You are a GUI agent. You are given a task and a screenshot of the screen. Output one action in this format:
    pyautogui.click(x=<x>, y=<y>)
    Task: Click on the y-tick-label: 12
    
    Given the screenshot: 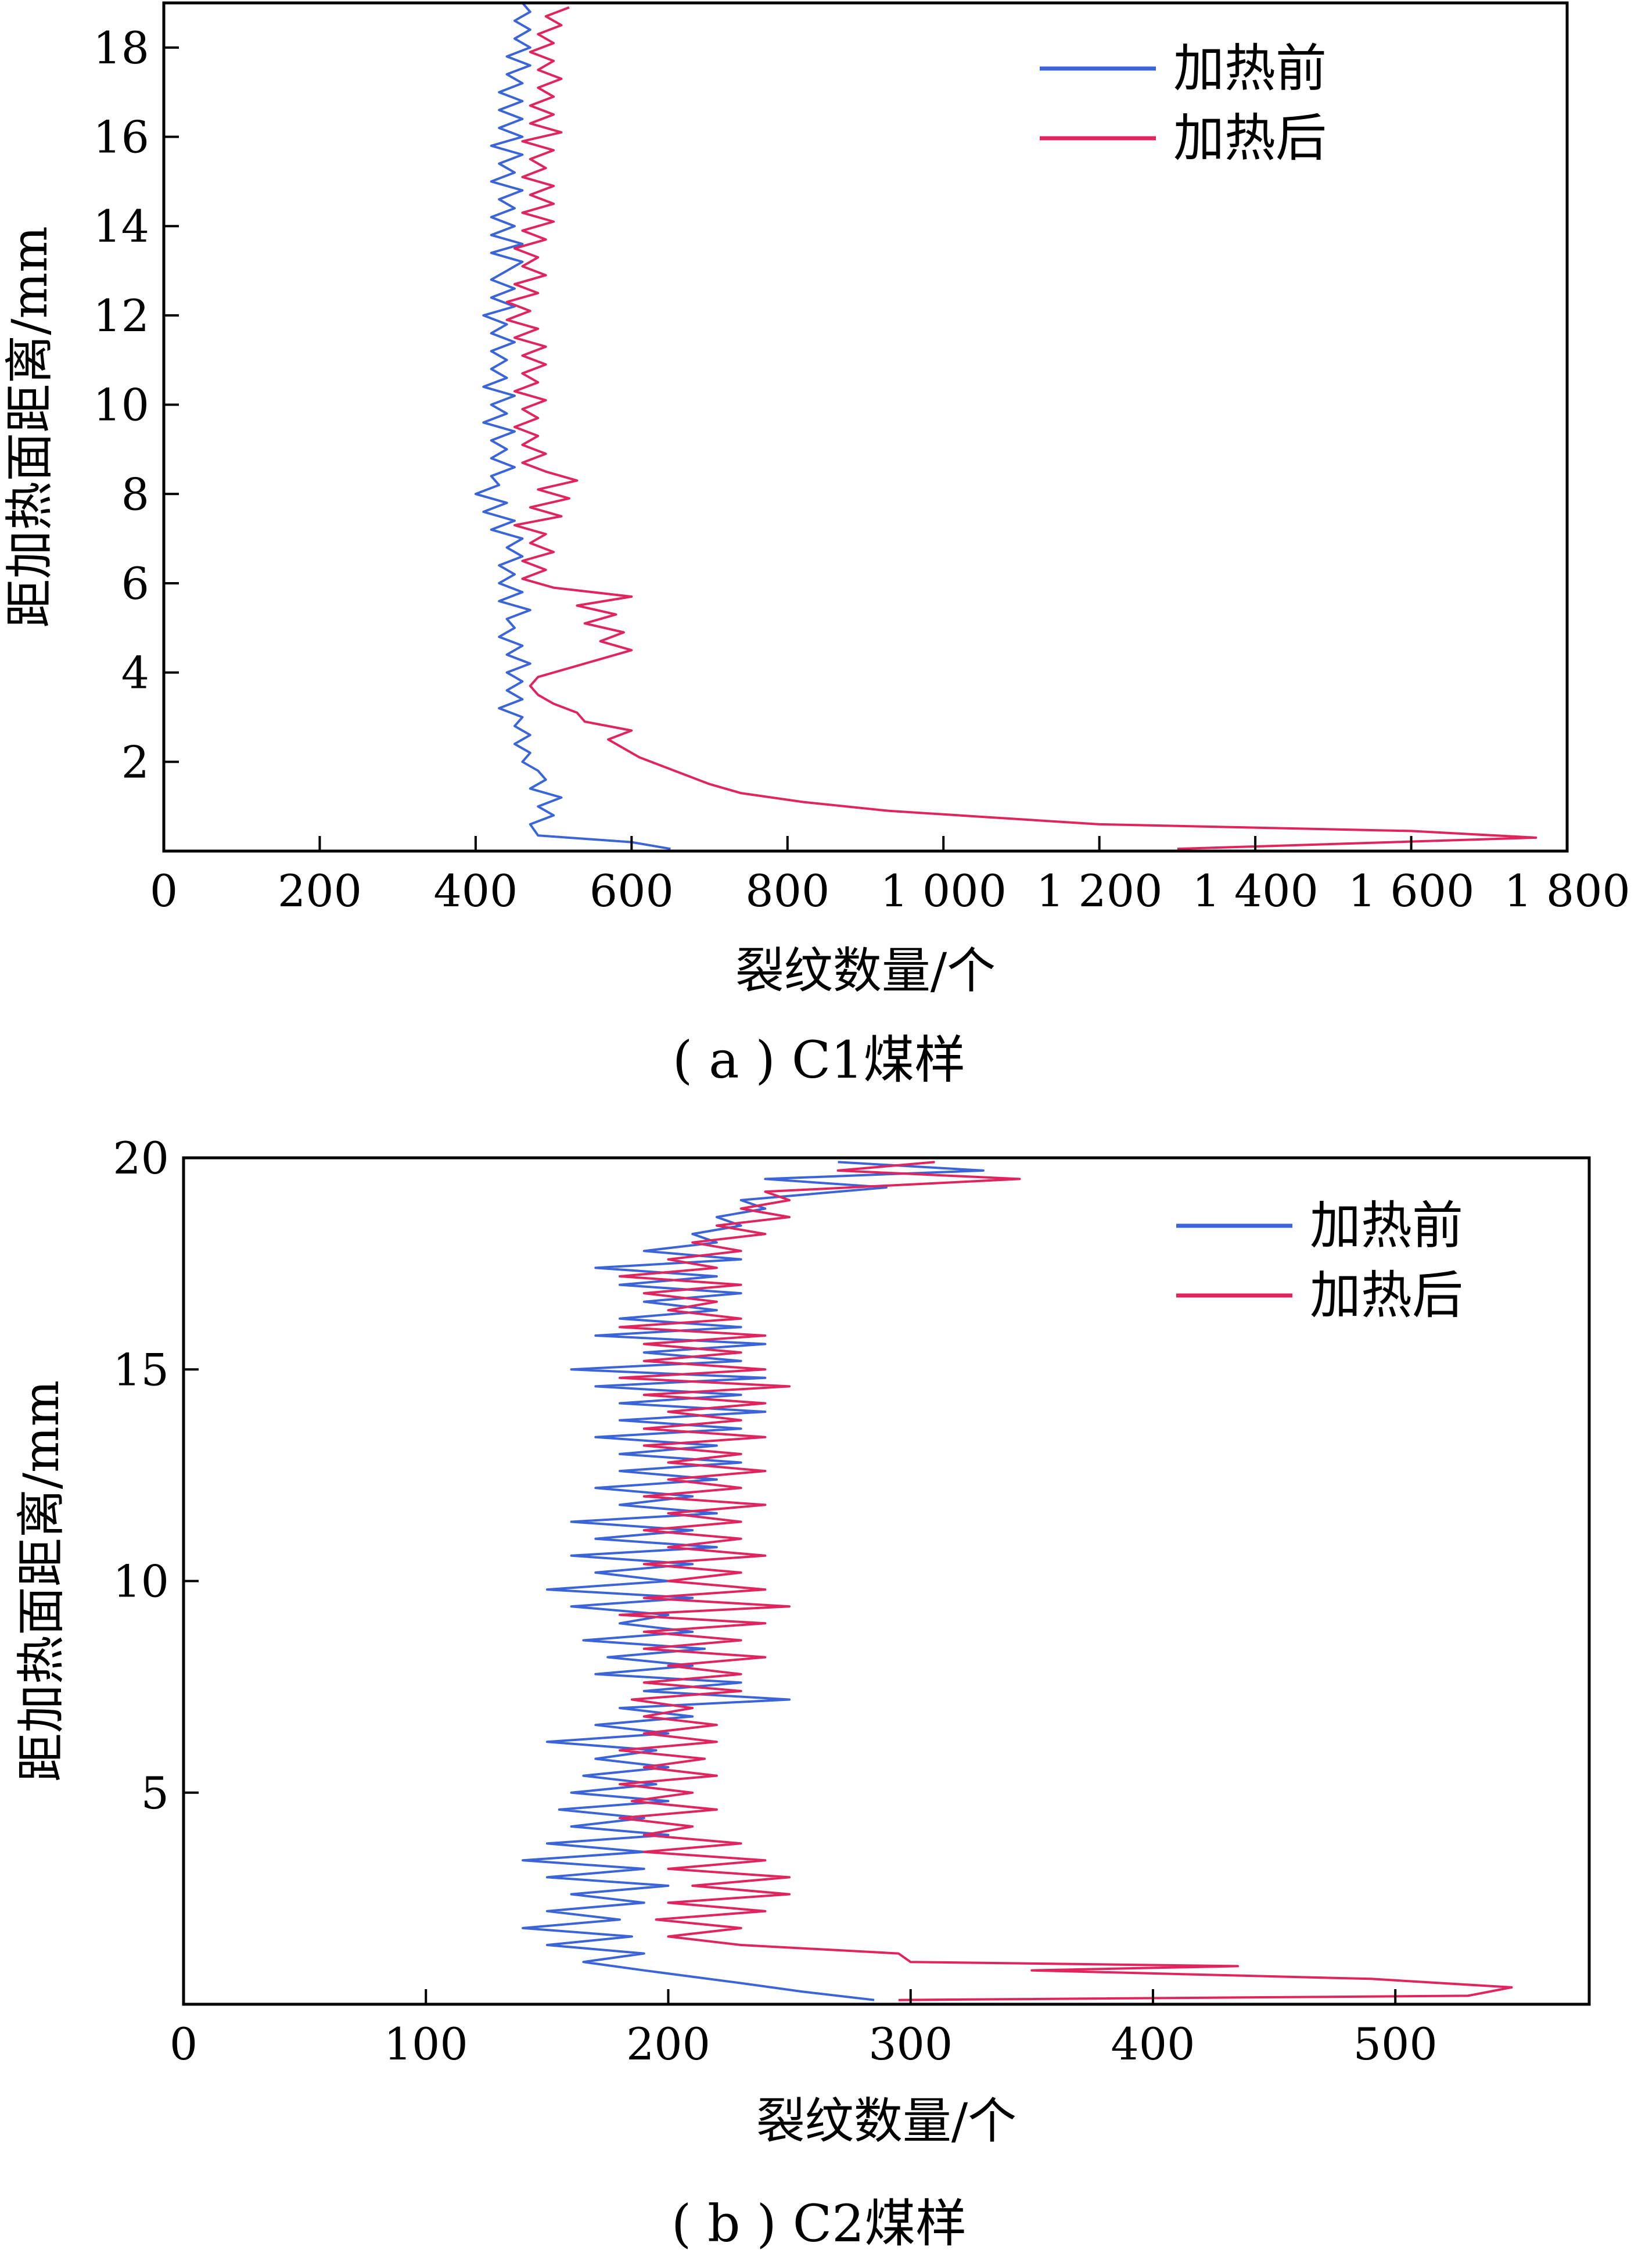 What is the action you would take?
    pyautogui.click(x=121, y=316)
    